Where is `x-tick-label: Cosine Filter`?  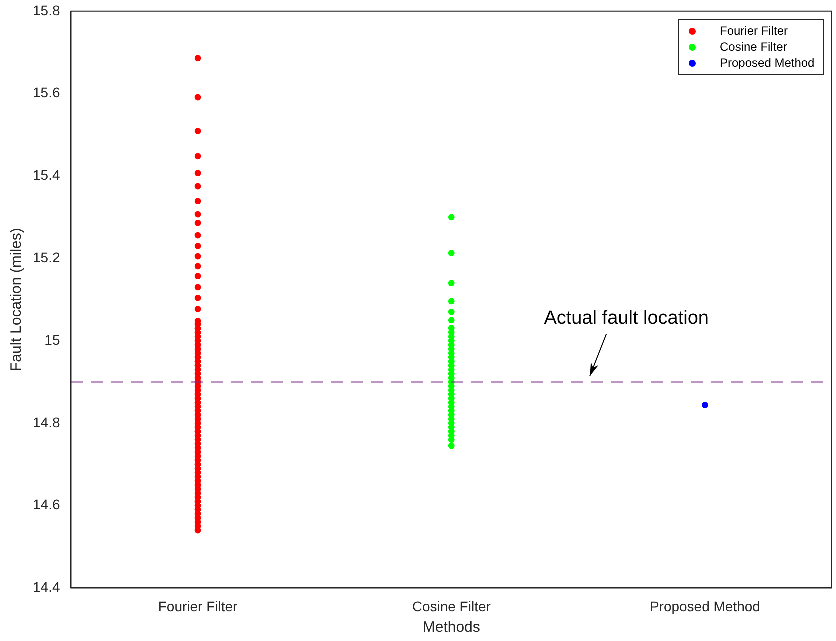 x-tick-label: Cosine Filter is located at coordinates (452, 606).